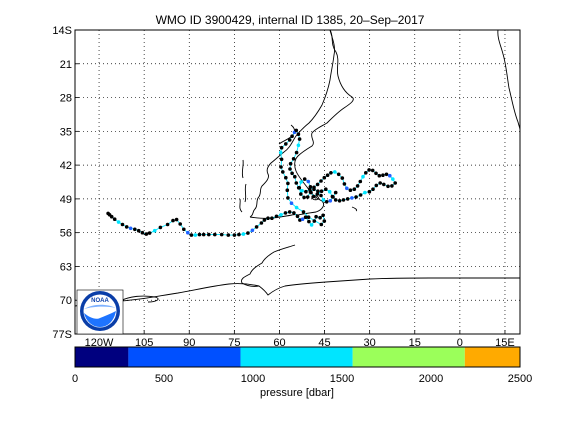  I want to click on lon-tick-label: 75, so click(234, 343).